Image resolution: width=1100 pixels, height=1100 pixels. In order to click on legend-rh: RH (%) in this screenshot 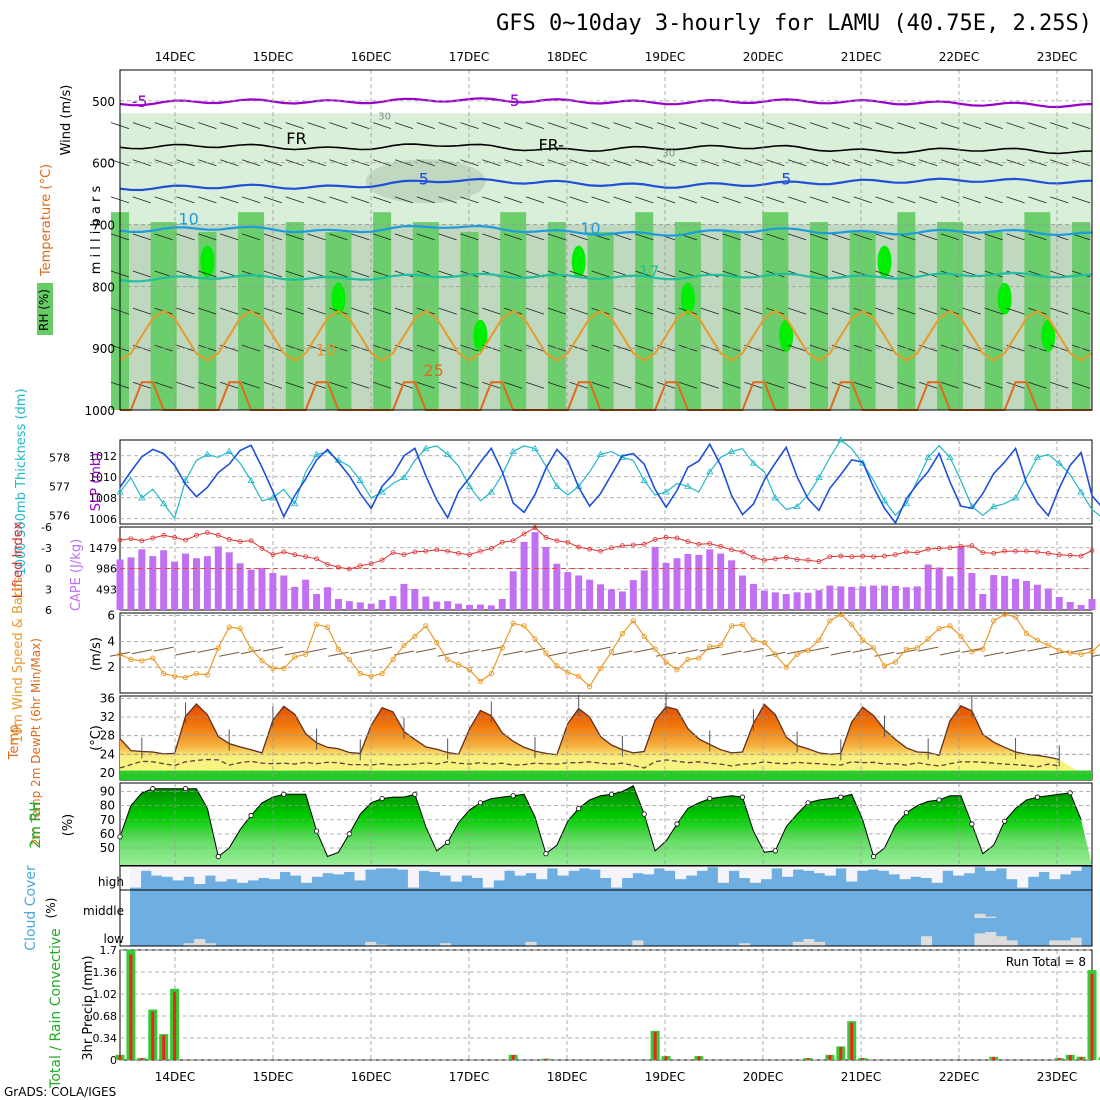, I will do `click(44, 310)`.